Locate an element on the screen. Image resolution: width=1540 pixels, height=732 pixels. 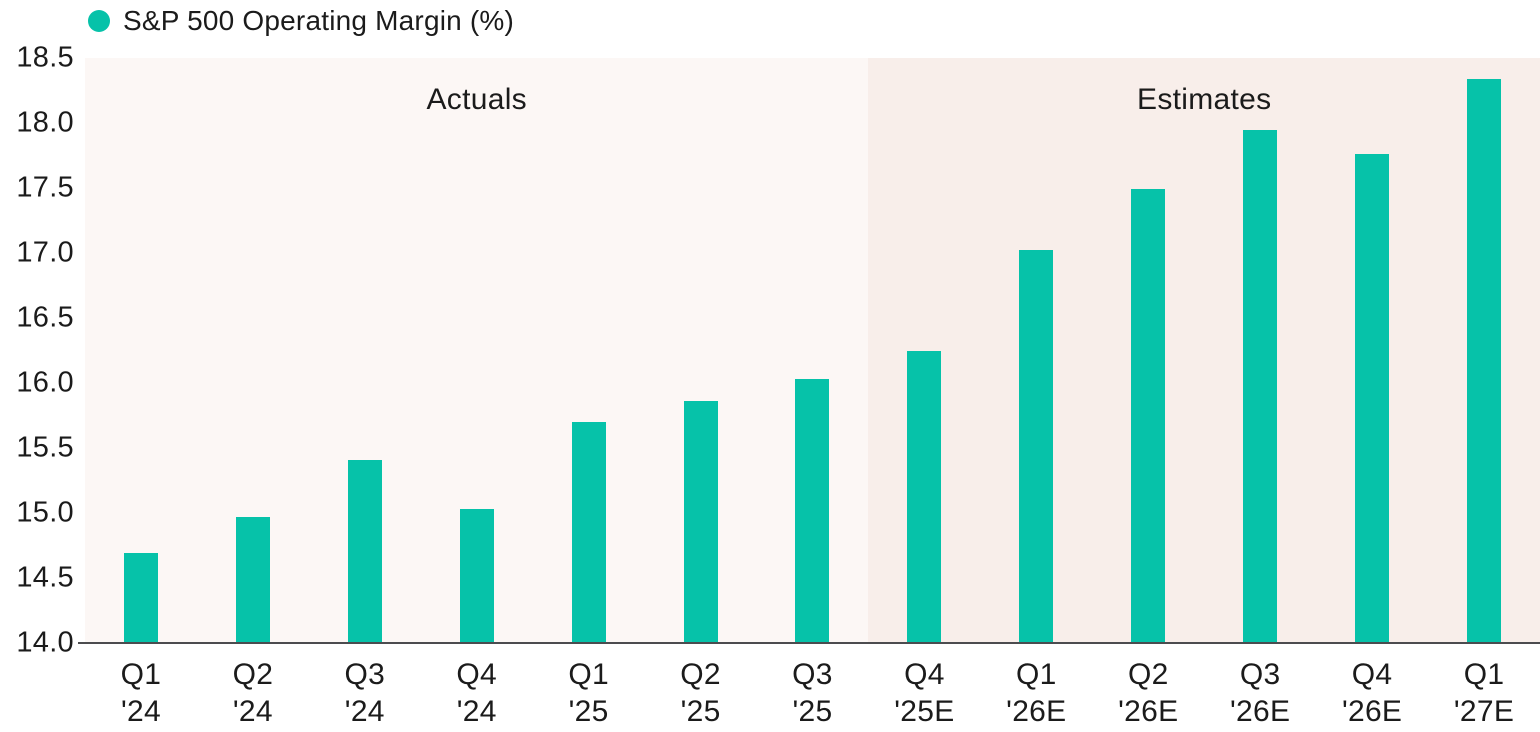
y-axis: 18.5 18.0 17.5 17.0 16.5 16.0 15.5 15.0 14.5 14.0 is located at coordinates (37, 350).